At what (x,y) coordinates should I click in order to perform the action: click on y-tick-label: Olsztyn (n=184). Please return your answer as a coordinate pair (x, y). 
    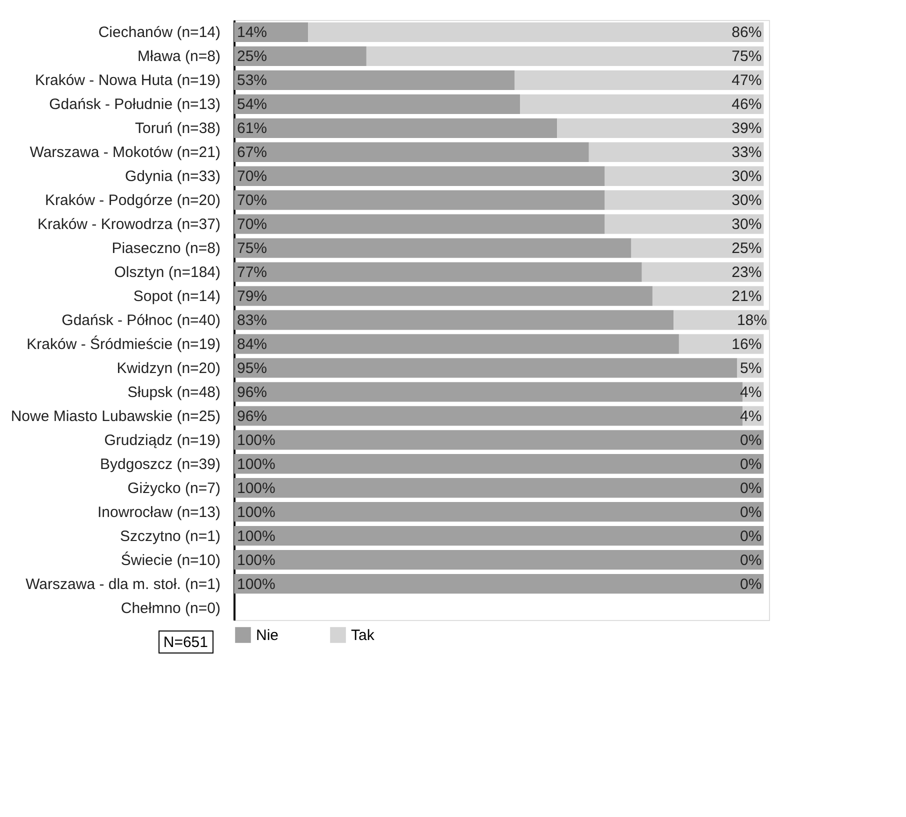
    Looking at the image, I should click on (167, 273).